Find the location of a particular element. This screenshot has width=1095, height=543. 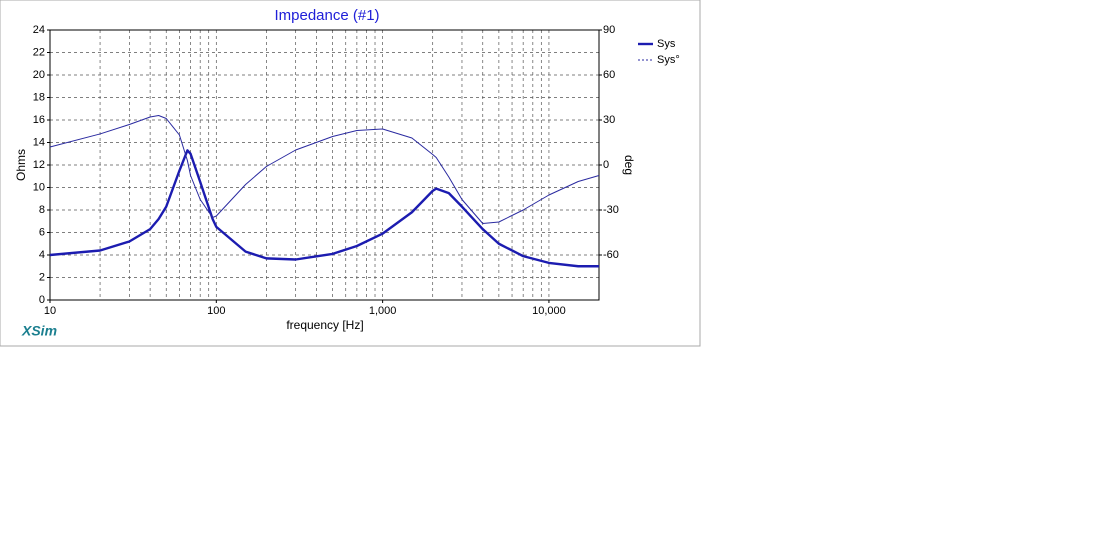

y-tick-label: 4 is located at coordinates (42, 255).